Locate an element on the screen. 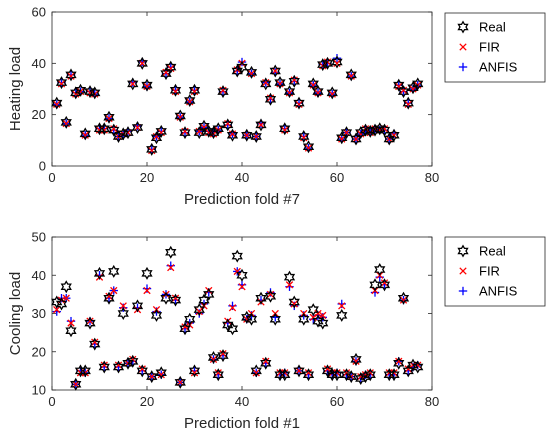 Image resolution: width=550 pixels, height=444 pixels. x-tick-label: 80 is located at coordinates (432, 401).